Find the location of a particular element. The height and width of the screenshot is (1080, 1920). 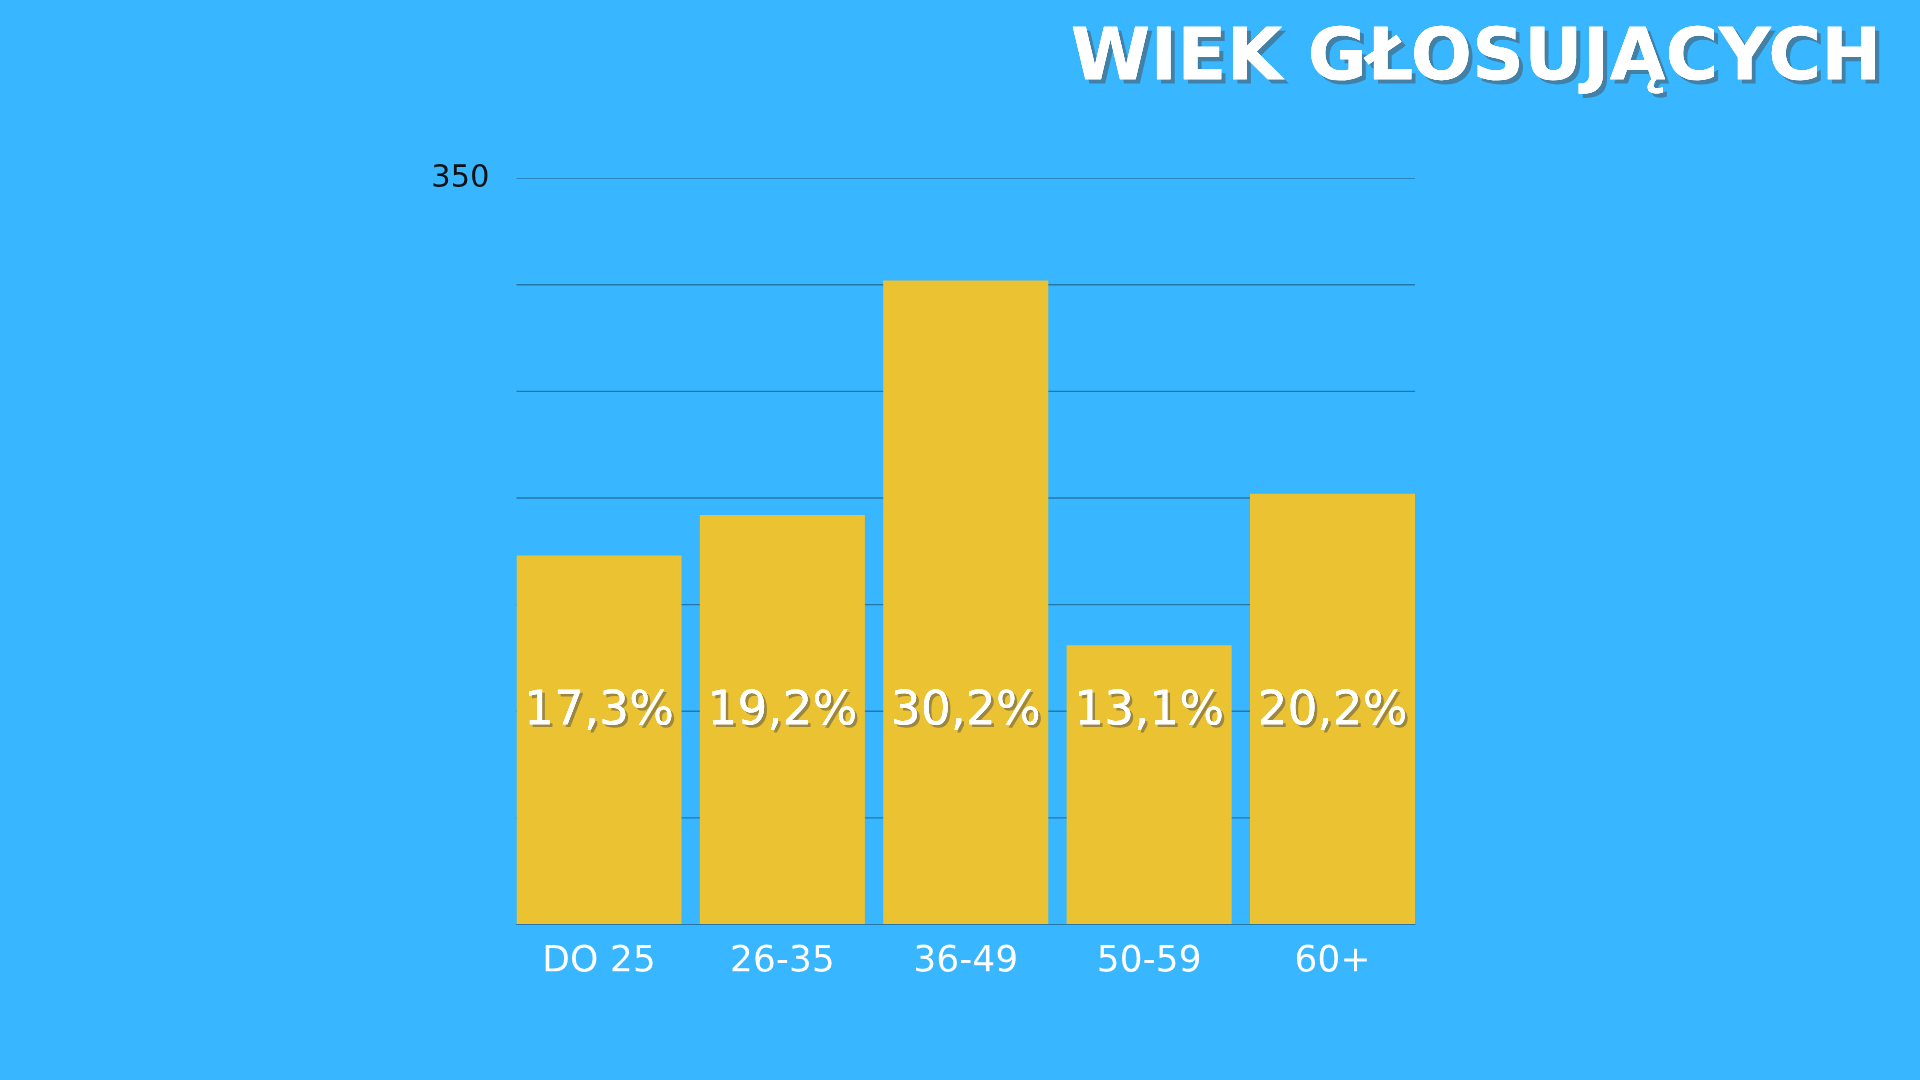

x-tick-label: 50-59 is located at coordinates (1149, 958).